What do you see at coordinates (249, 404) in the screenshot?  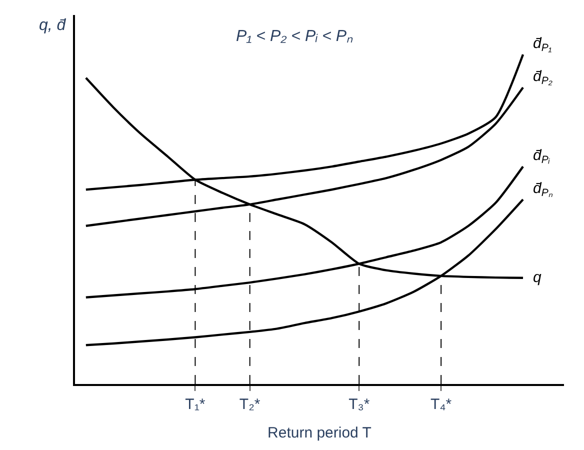 I see `x-tick-label: T₂*` at bounding box center [249, 404].